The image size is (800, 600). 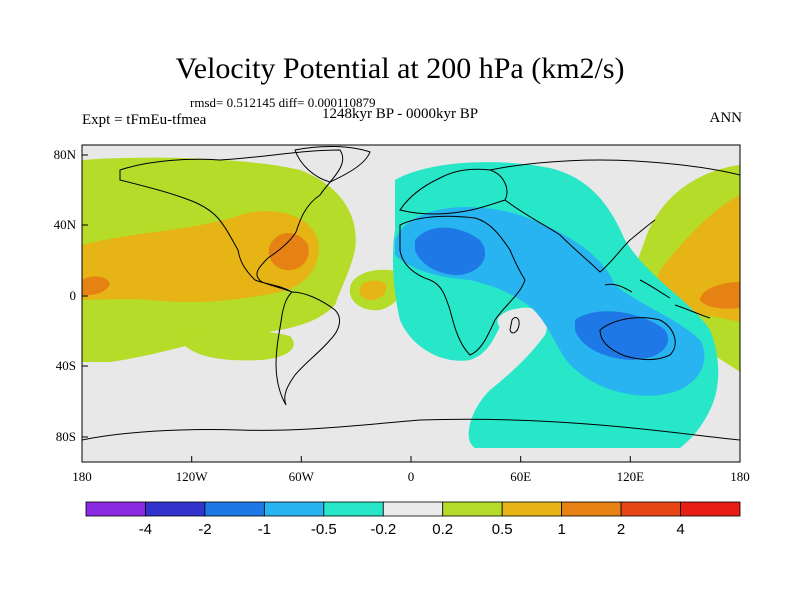 What do you see at coordinates (288, 251) in the screenshot?
I see `strong-contour-caribbean` at bounding box center [288, 251].